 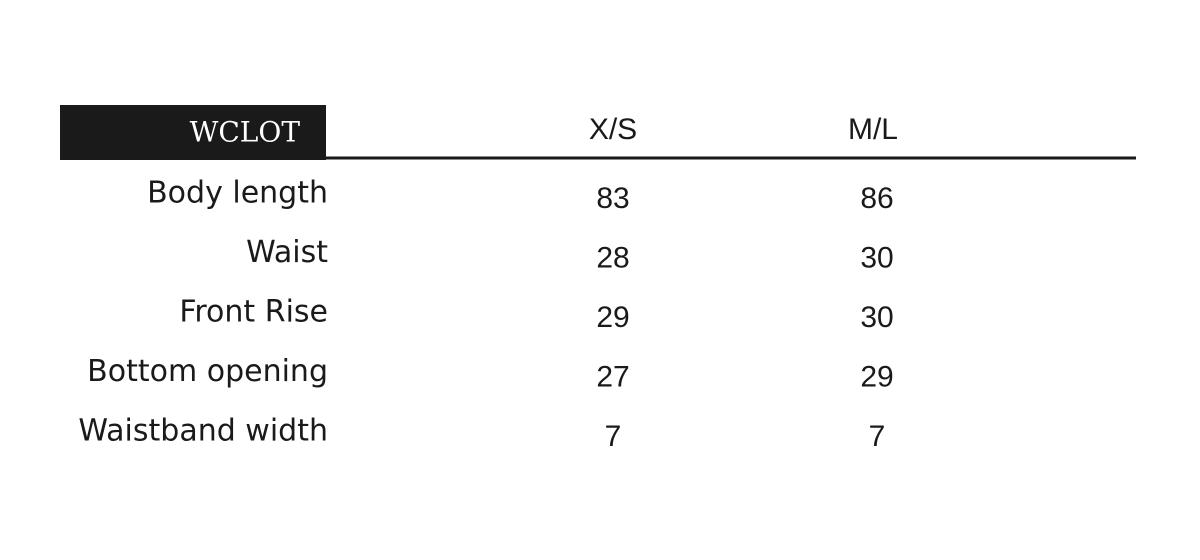 What do you see at coordinates (245, 132) in the screenshot?
I see `table-title: WCLOT` at bounding box center [245, 132].